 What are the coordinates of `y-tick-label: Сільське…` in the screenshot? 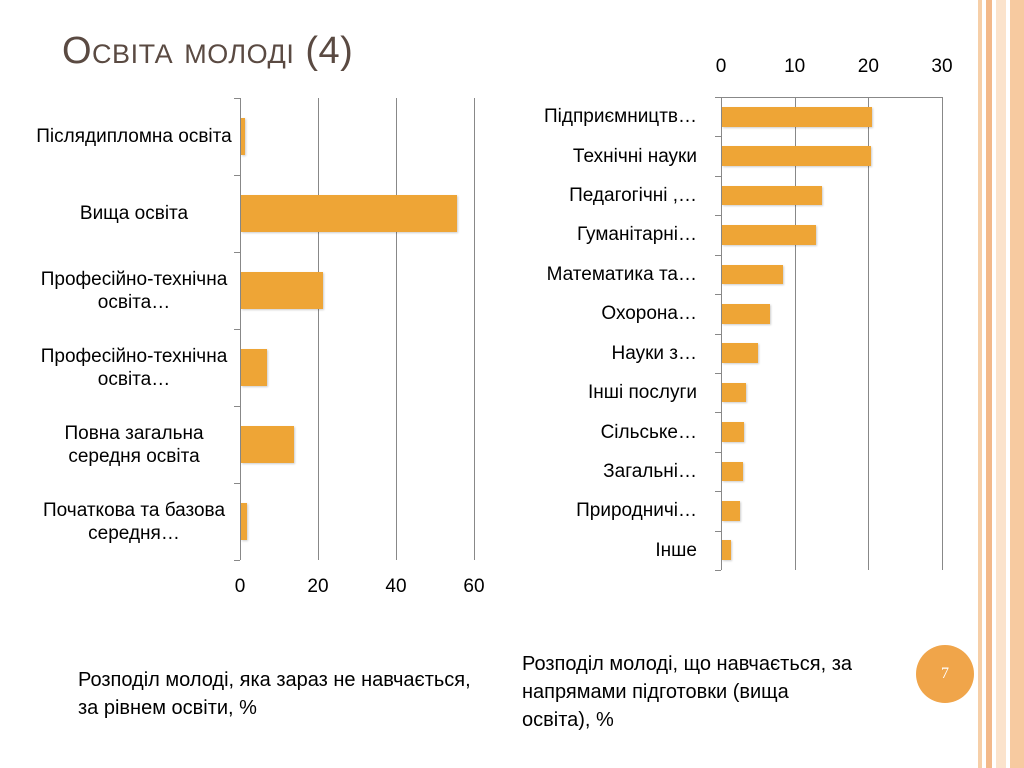 It's located at (648, 432).